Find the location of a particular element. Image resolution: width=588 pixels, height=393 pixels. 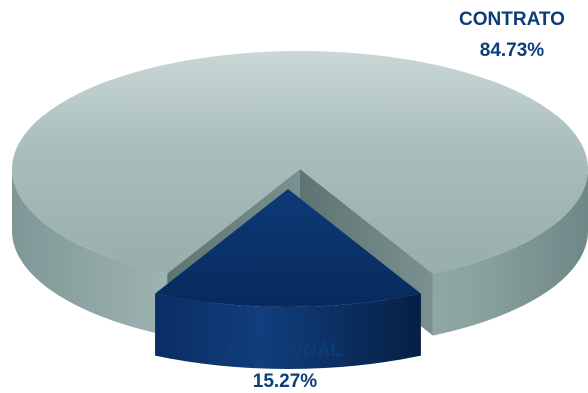

category-label: CONTRATO is located at coordinates (512, 19).